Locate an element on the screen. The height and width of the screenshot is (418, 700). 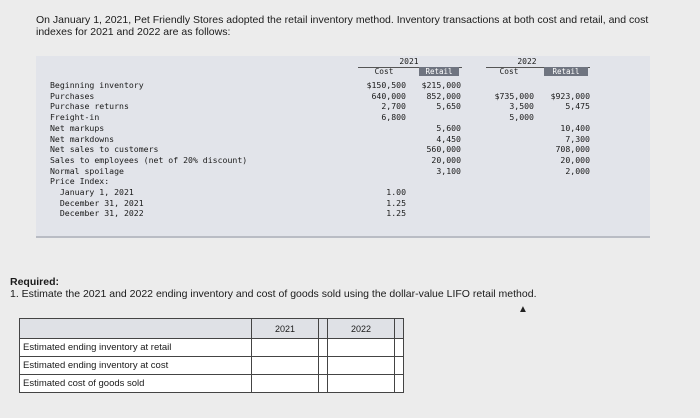
cursor-arrow-icon: ▲ is located at coordinates (523, 309).